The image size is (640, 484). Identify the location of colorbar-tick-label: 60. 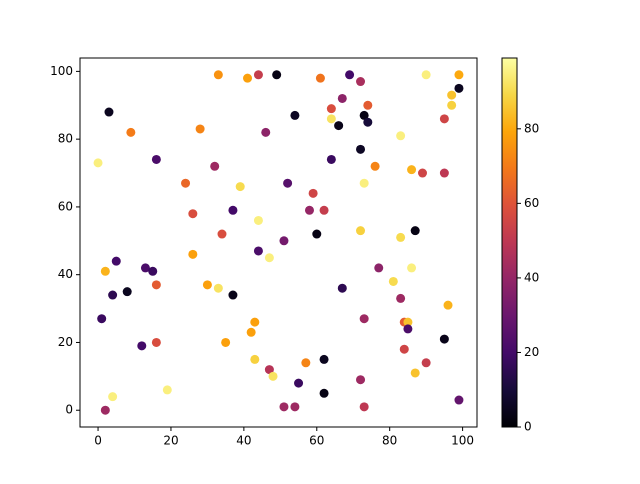
(531, 203).